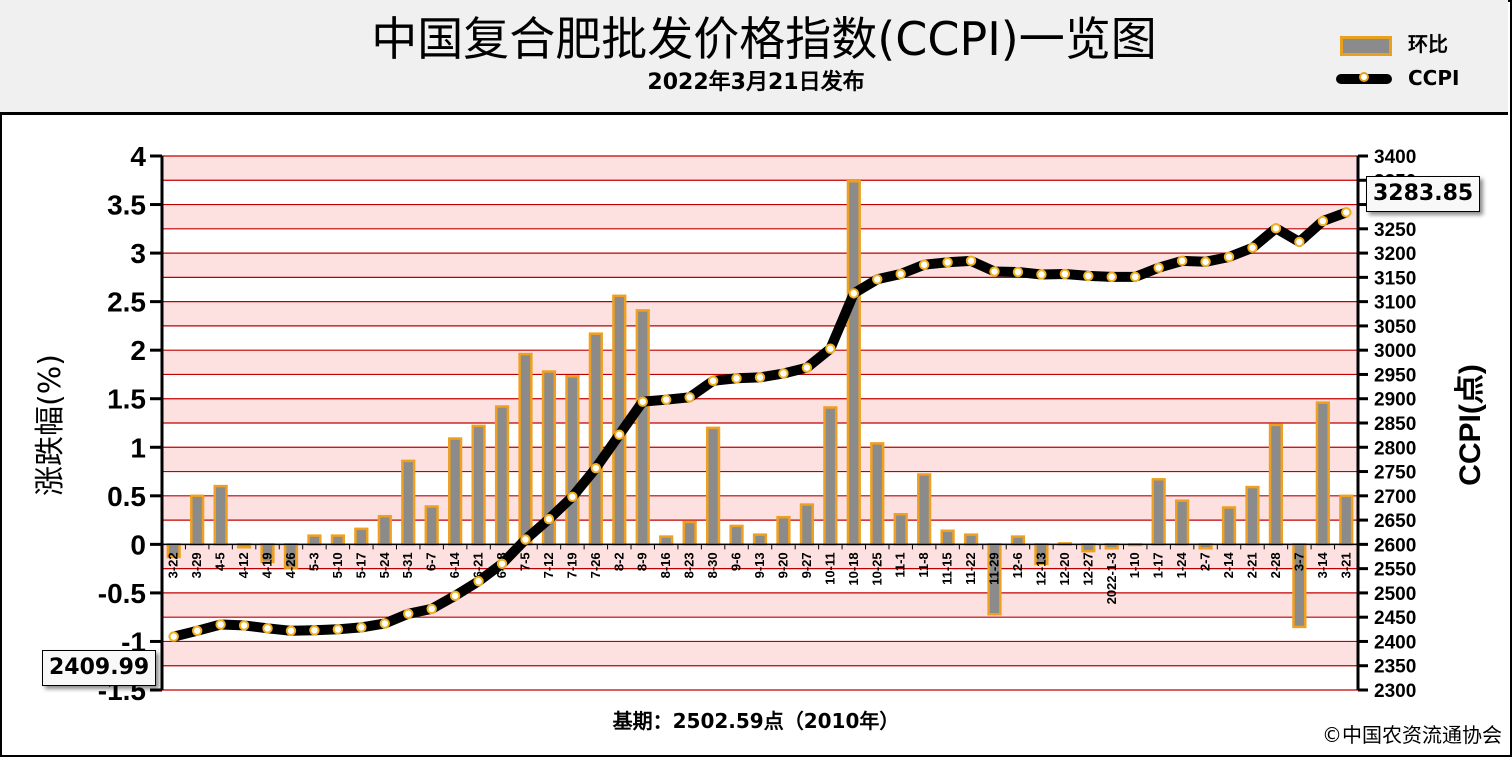 The height and width of the screenshot is (757, 1512). I want to click on right-tick-label: 2800, so click(1395, 448).